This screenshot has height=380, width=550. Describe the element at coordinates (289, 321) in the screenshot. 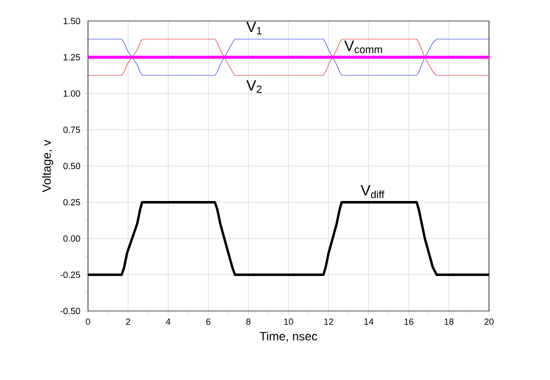

I see `x-tick-label: 10` at that location.